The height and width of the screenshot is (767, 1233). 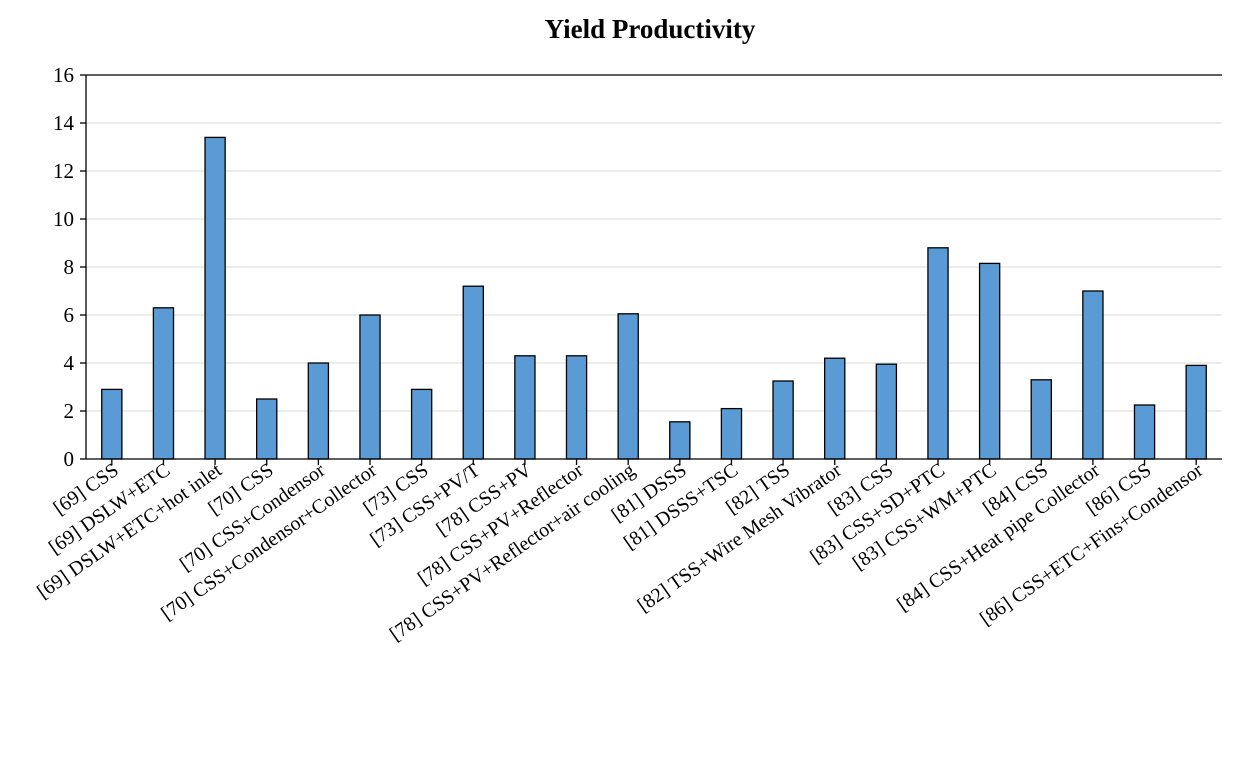 I want to click on y-tick-label: 6, so click(x=69, y=315).